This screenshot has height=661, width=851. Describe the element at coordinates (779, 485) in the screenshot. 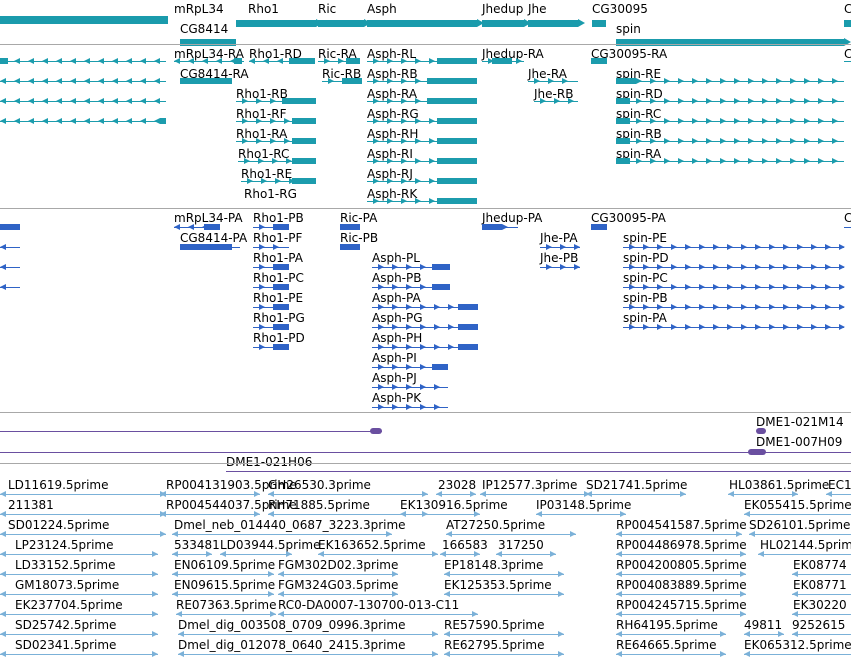

I see `est-label: HL03861.5prime` at that location.